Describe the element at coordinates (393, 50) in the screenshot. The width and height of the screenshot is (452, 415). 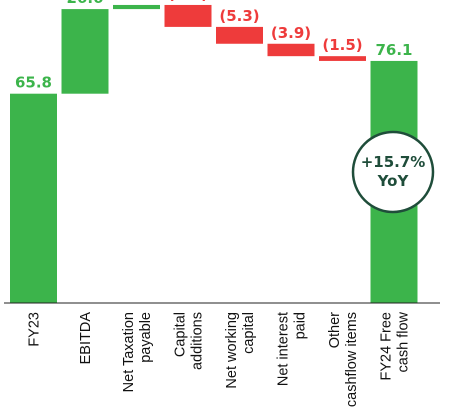
I see `value-label-7: 76.1` at that location.